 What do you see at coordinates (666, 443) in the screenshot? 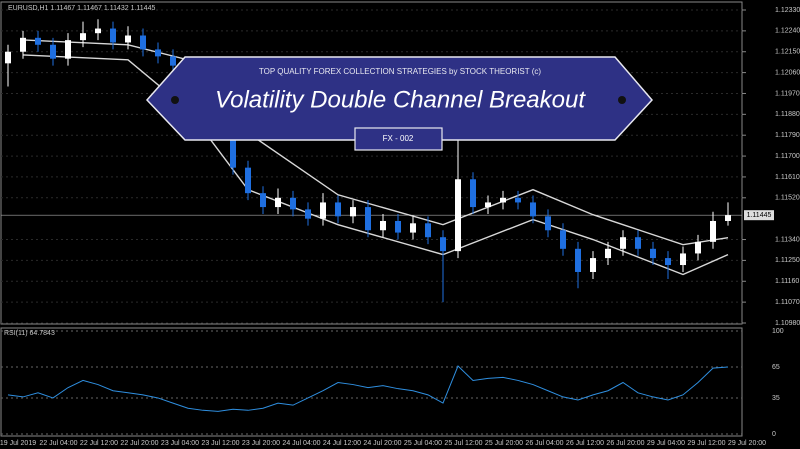
I see `time-label: 29 Jul 04:00` at bounding box center [666, 443].